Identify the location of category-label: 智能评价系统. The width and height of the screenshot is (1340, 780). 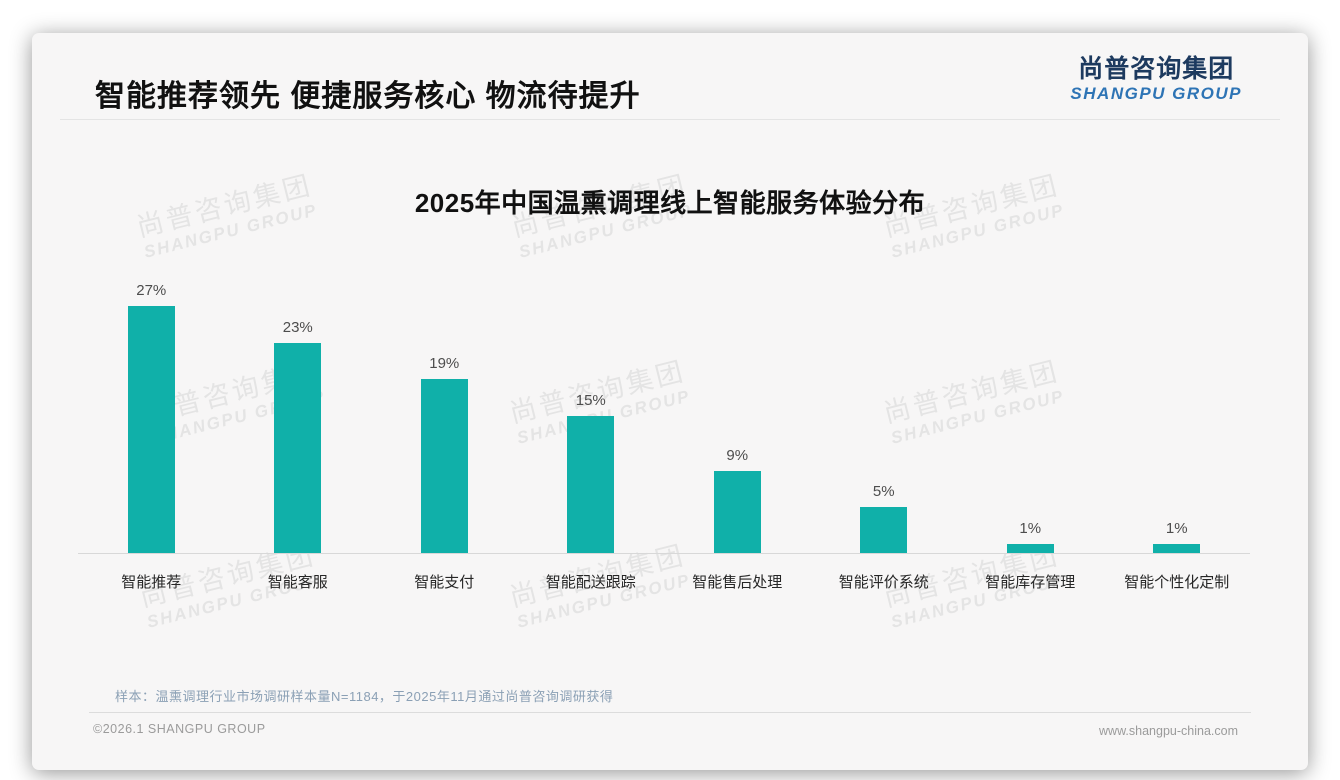
(883, 582).